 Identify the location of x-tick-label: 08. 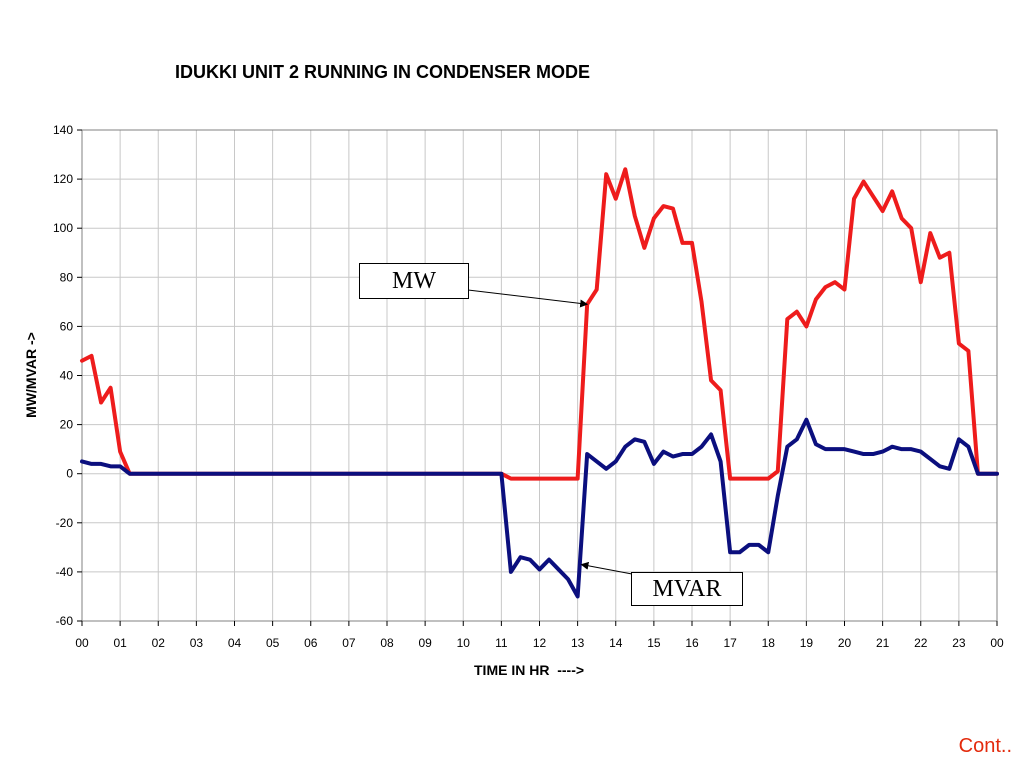
(387, 643).